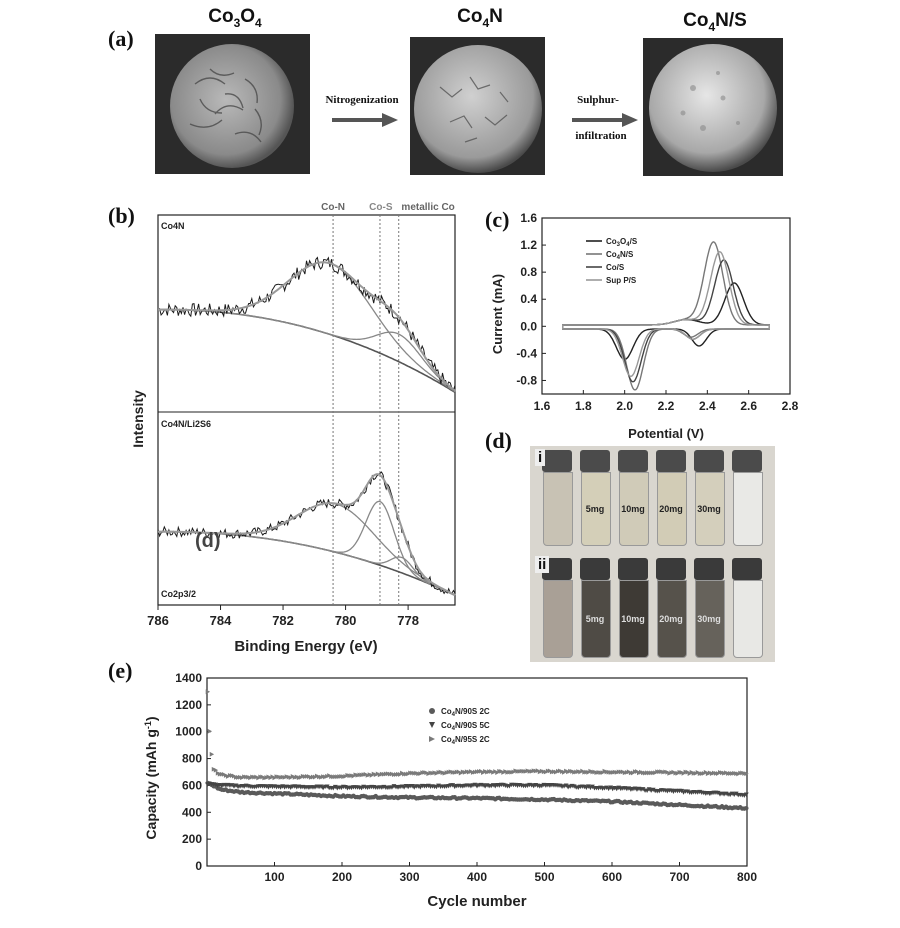 The image size is (900, 928). Describe the element at coordinates (652, 498) in the screenshot. I see `vial-row-i: 5mg 10mg 20mg 30mg` at that location.